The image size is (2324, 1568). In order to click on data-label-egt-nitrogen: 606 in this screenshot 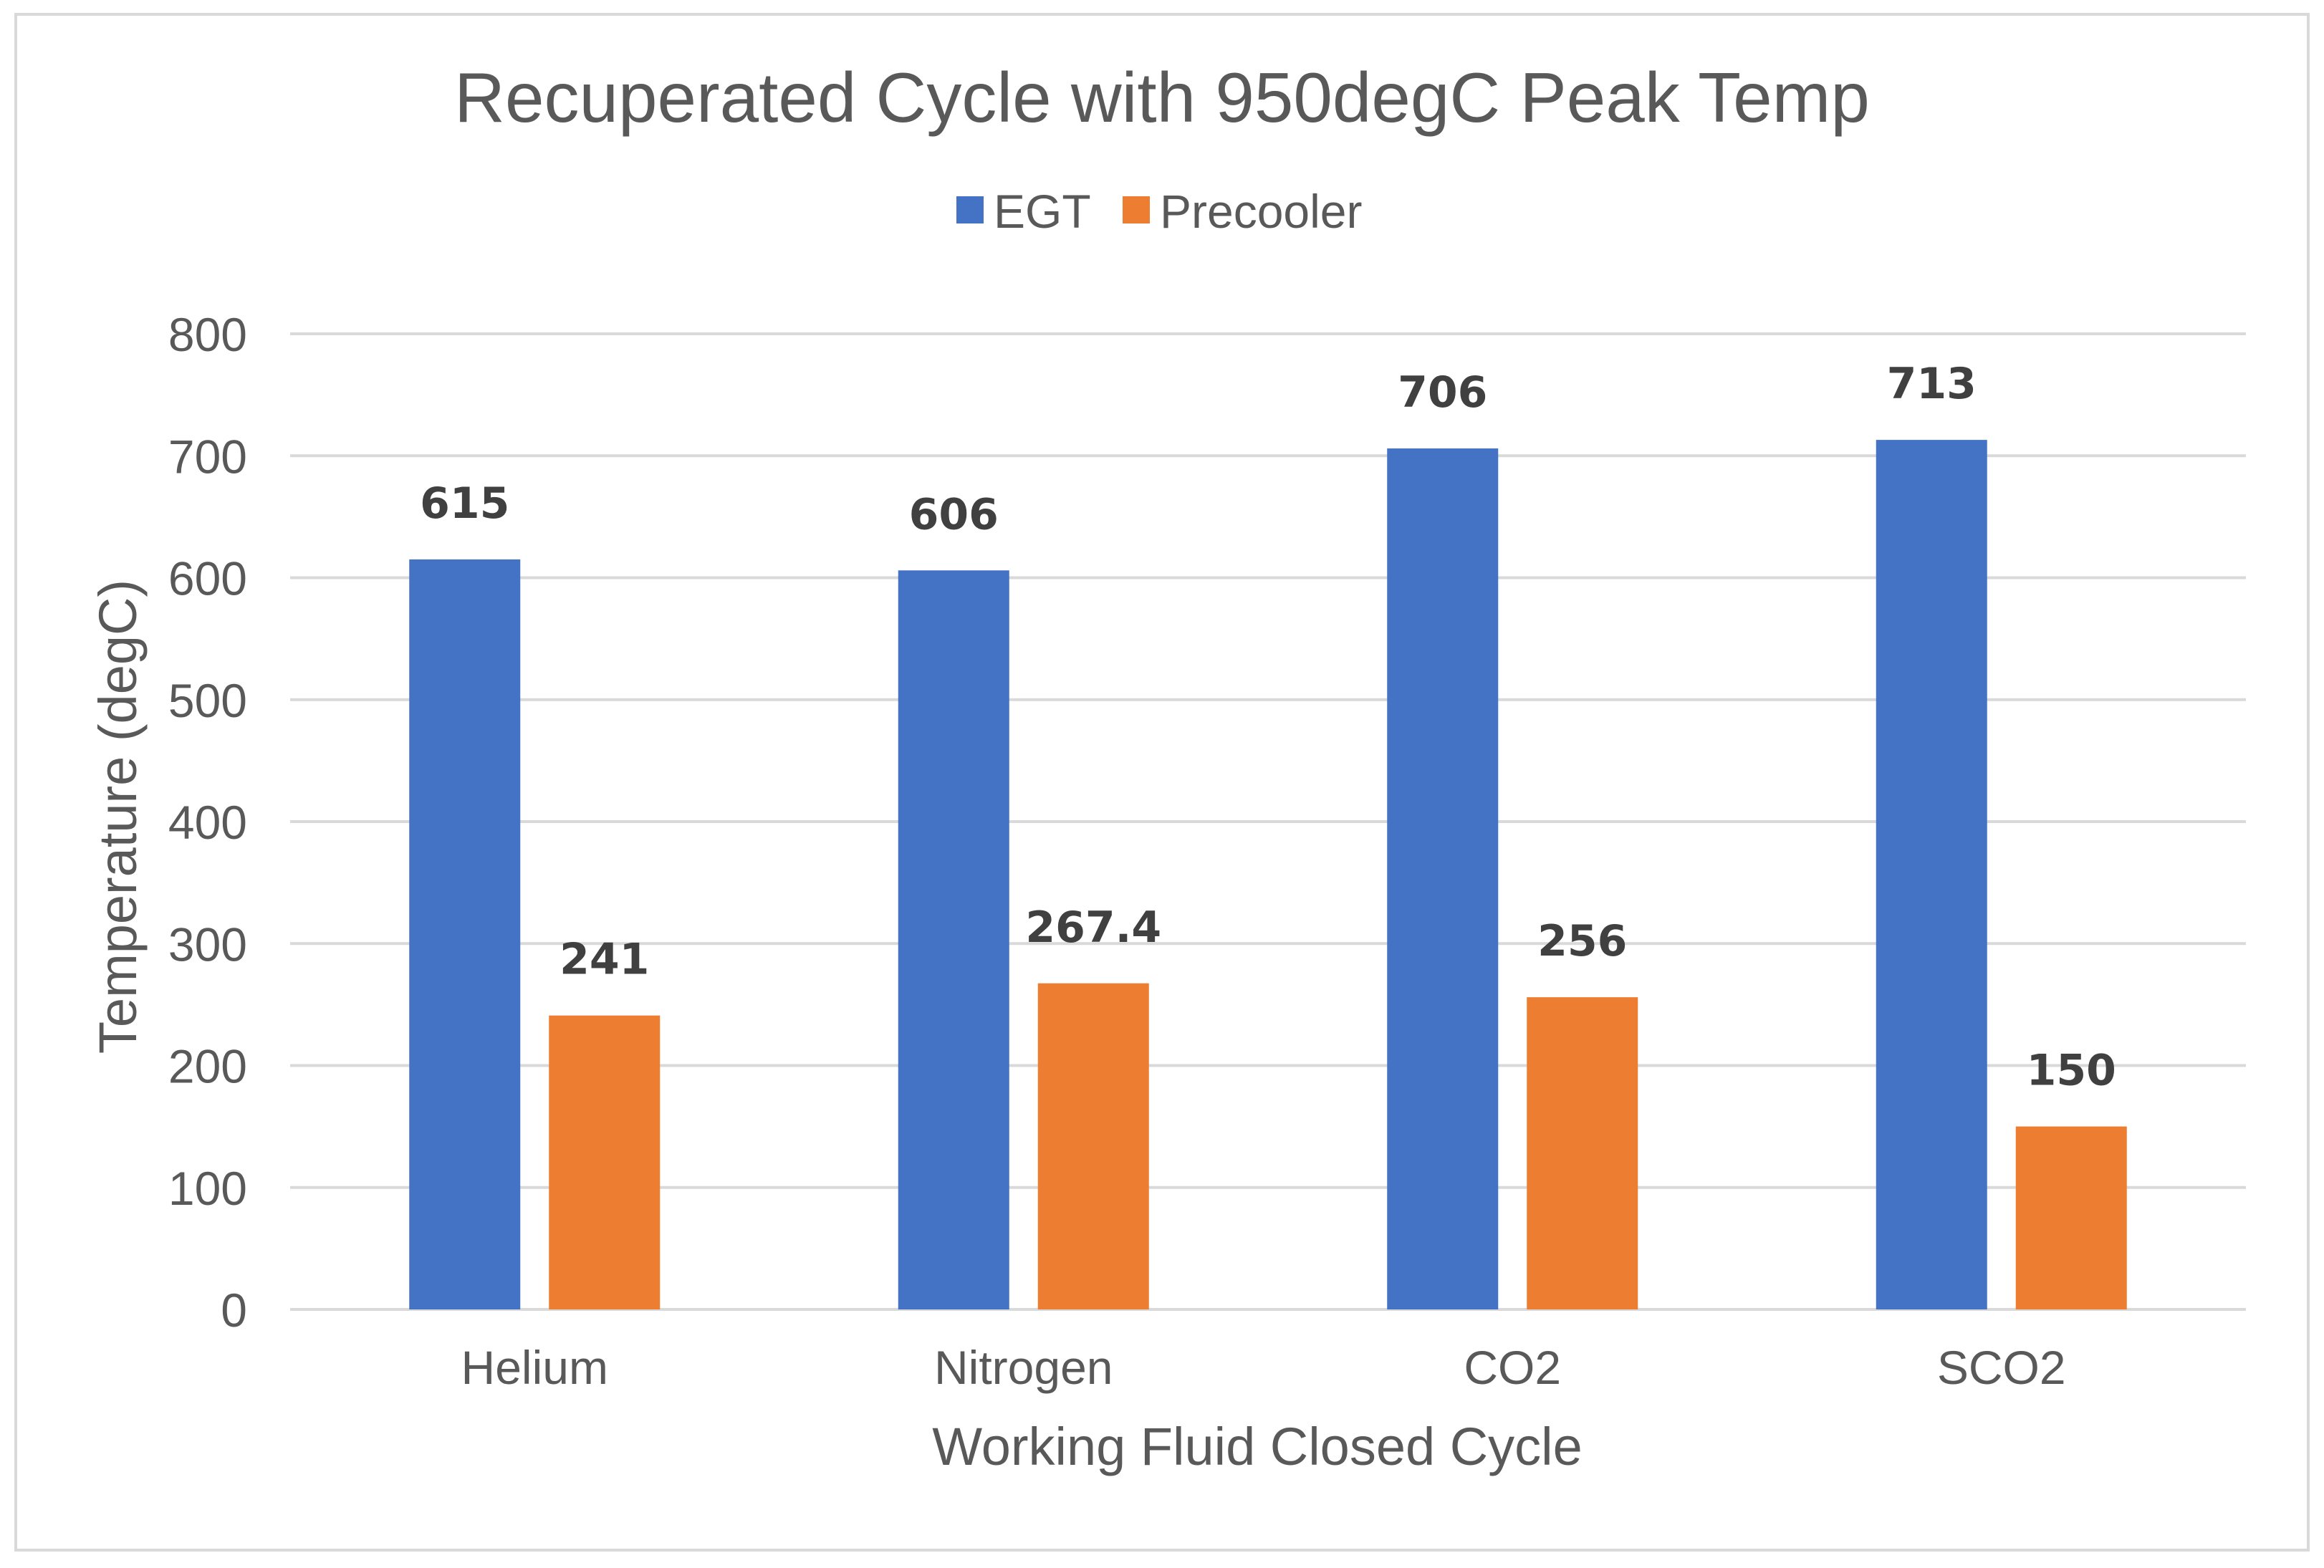, I will do `click(954, 514)`.